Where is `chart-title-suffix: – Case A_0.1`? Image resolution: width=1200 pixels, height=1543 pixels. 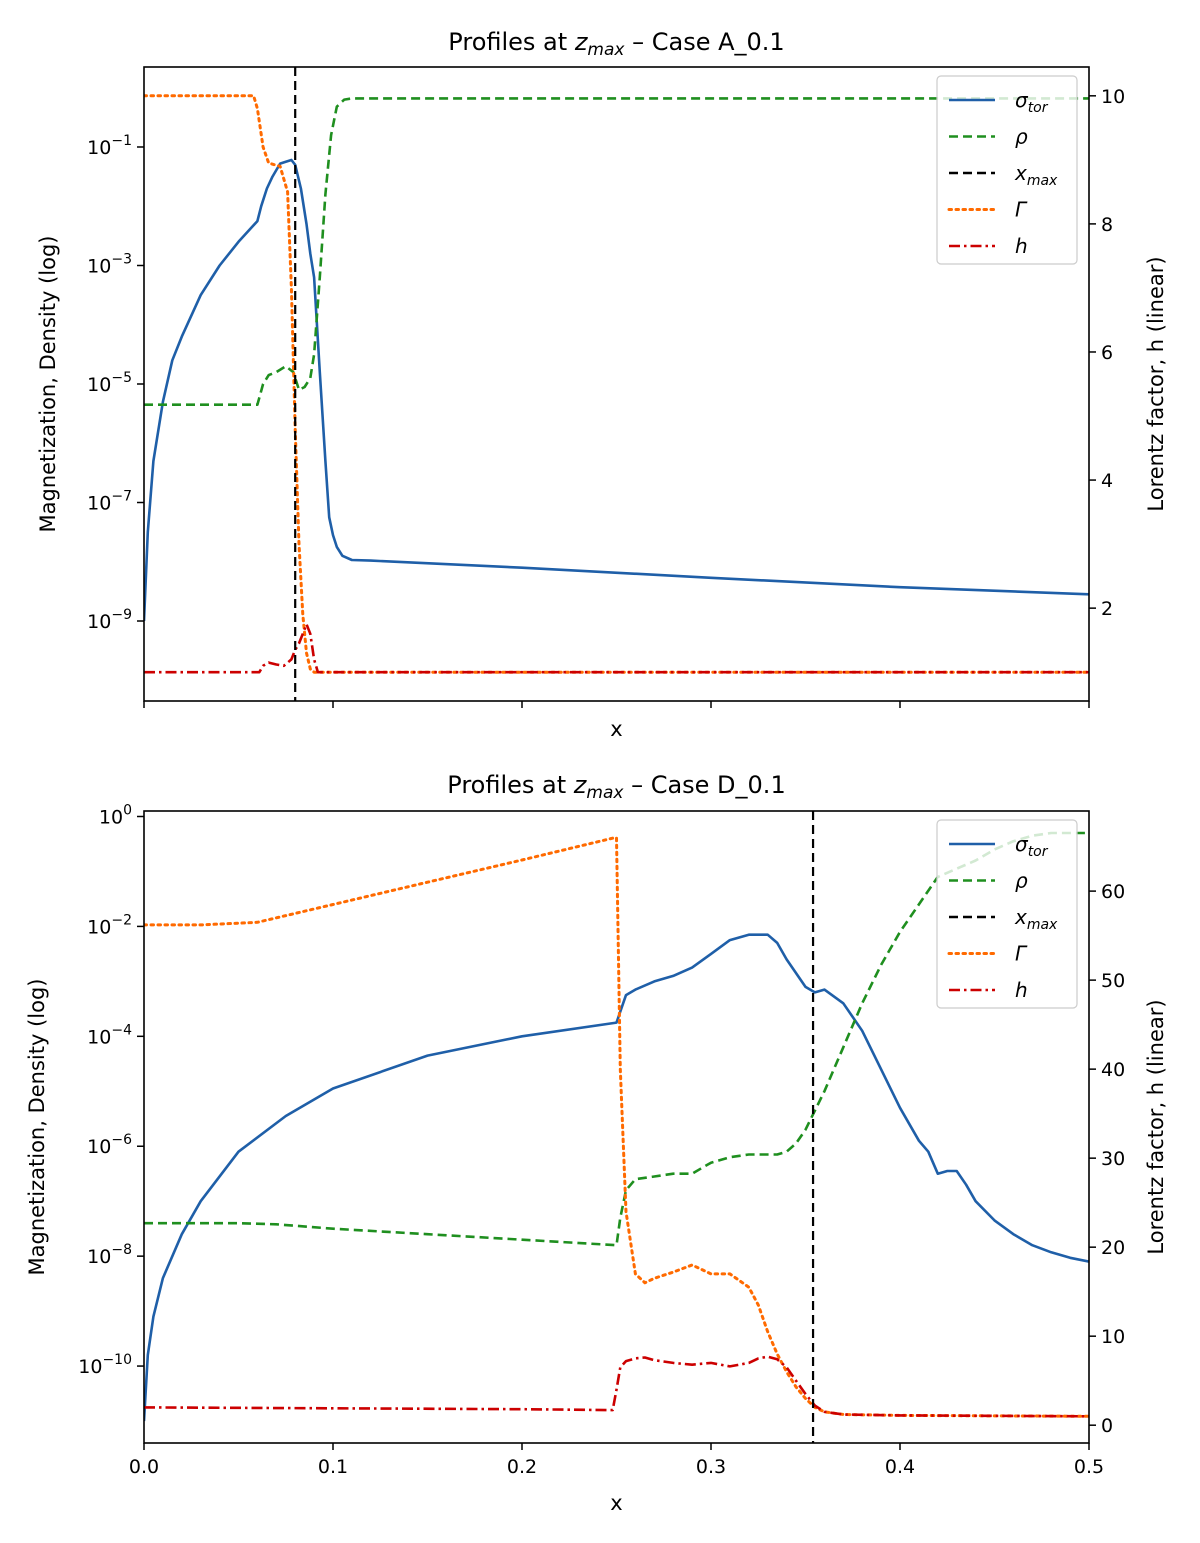
chart-title-suffix: – Case A_0.1 is located at coordinates (704, 42).